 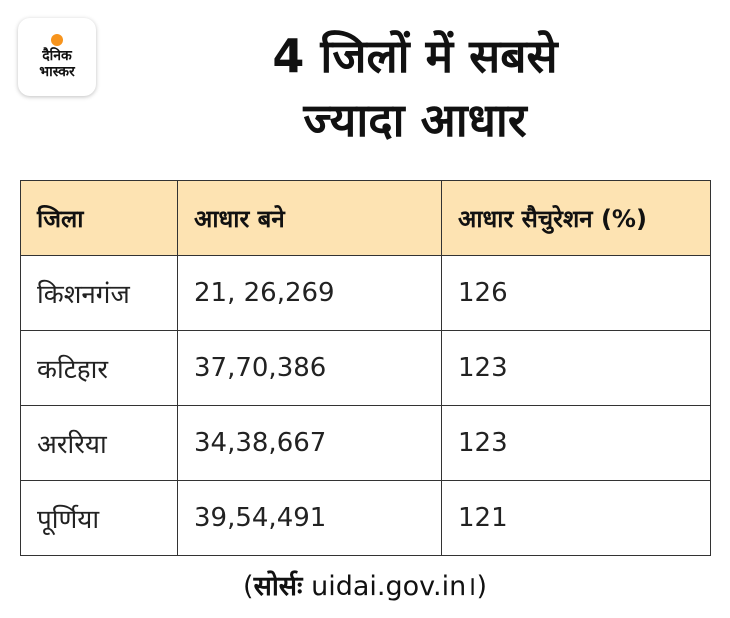 What do you see at coordinates (415, 120) in the screenshot?
I see `title-line2: ज्यादा आधार` at bounding box center [415, 120].